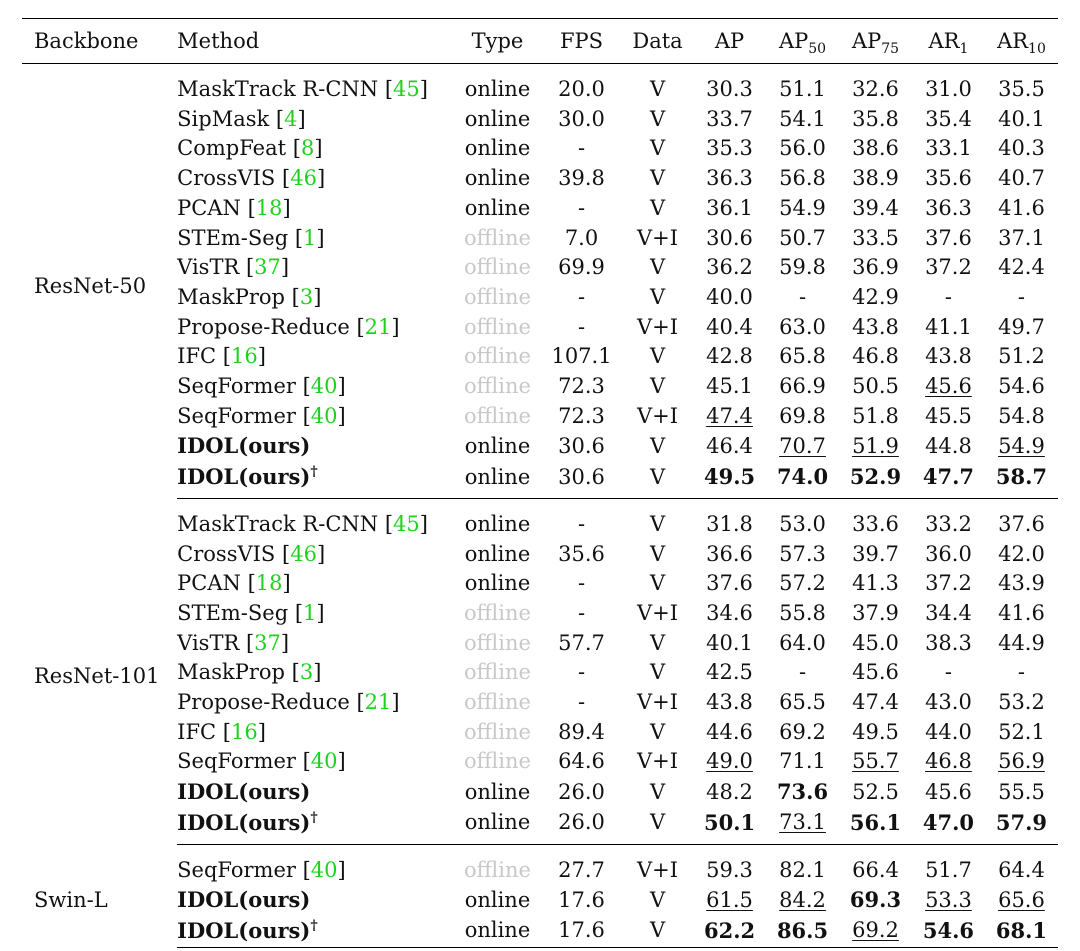 Image resolution: width=1080 pixels, height=951 pixels. I want to click on ap75-cell: 47.4, so click(875, 703).